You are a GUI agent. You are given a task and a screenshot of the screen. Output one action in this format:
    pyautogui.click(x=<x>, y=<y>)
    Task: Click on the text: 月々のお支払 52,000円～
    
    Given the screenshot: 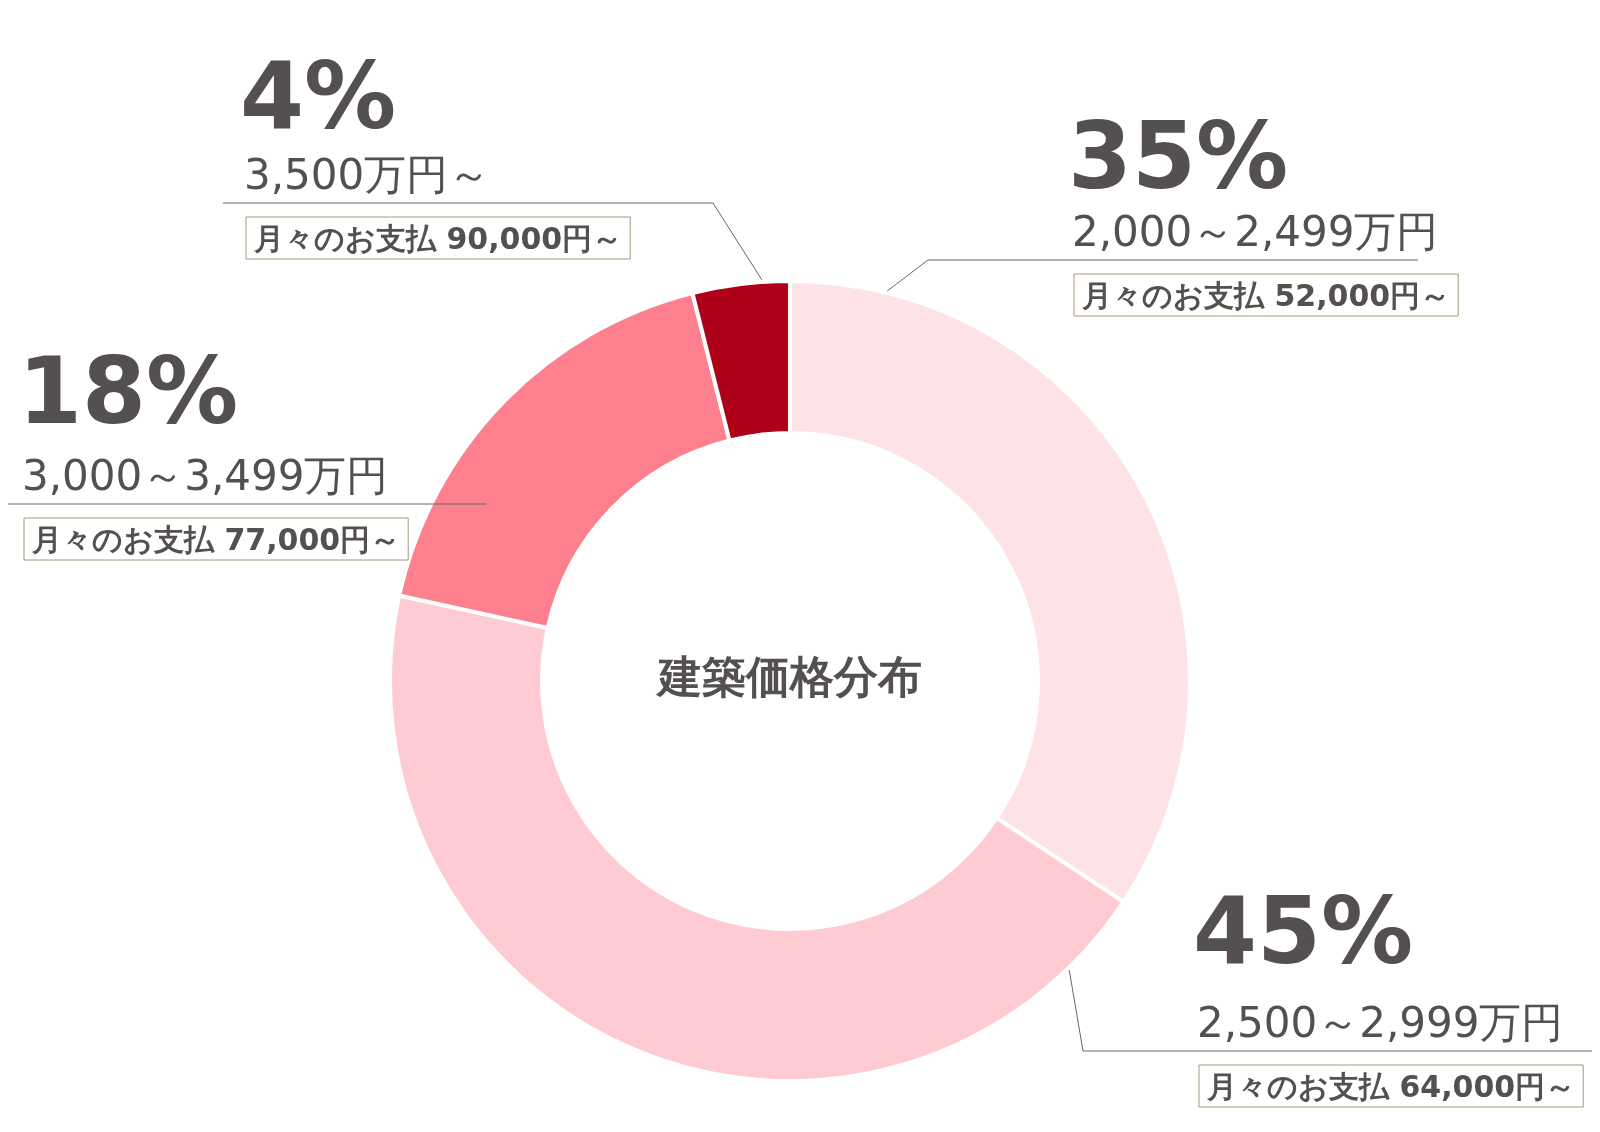 What is the action you would take?
    pyautogui.click(x=1266, y=295)
    